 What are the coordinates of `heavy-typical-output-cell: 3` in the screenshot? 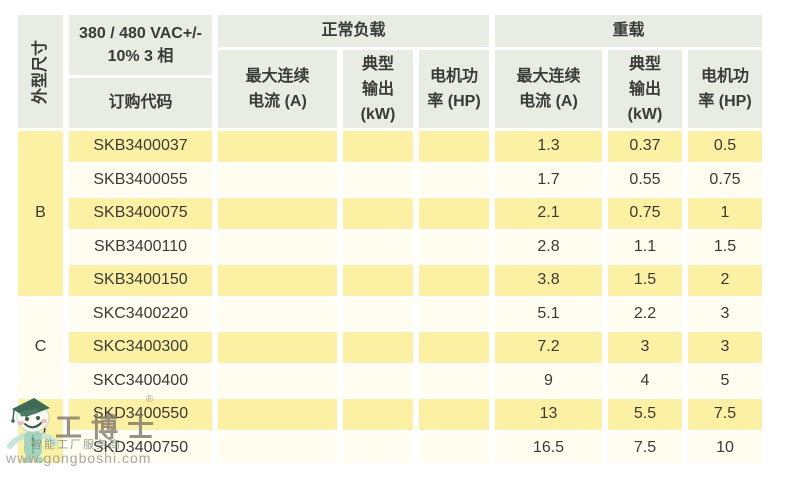 It's located at (645, 347).